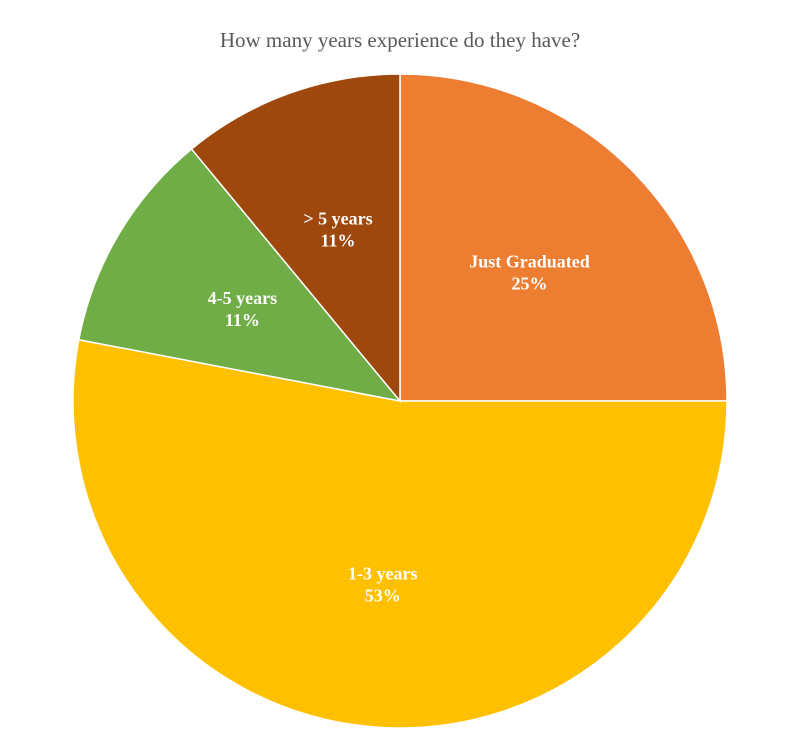 The image size is (800, 737). What do you see at coordinates (242, 298) in the screenshot?
I see `pie-label-name-2: 4-5 years` at bounding box center [242, 298].